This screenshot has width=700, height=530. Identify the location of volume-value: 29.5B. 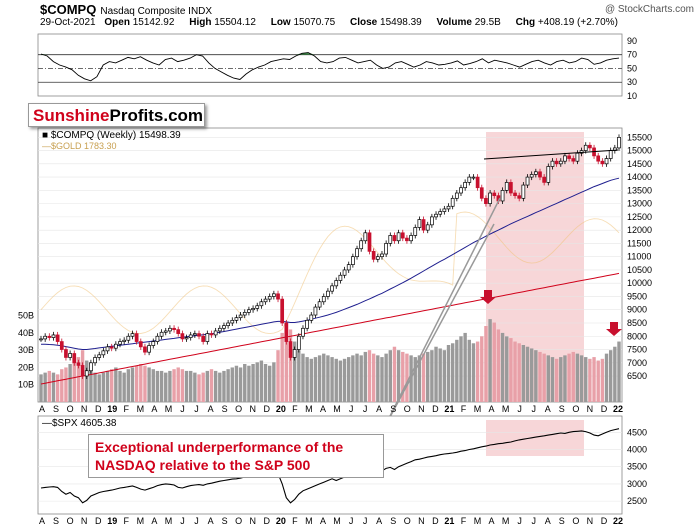
(487, 22).